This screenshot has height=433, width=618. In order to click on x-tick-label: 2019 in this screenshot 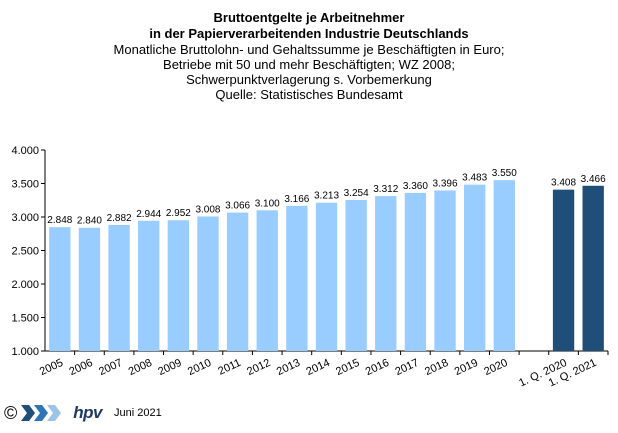, I will do `click(466, 367)`.